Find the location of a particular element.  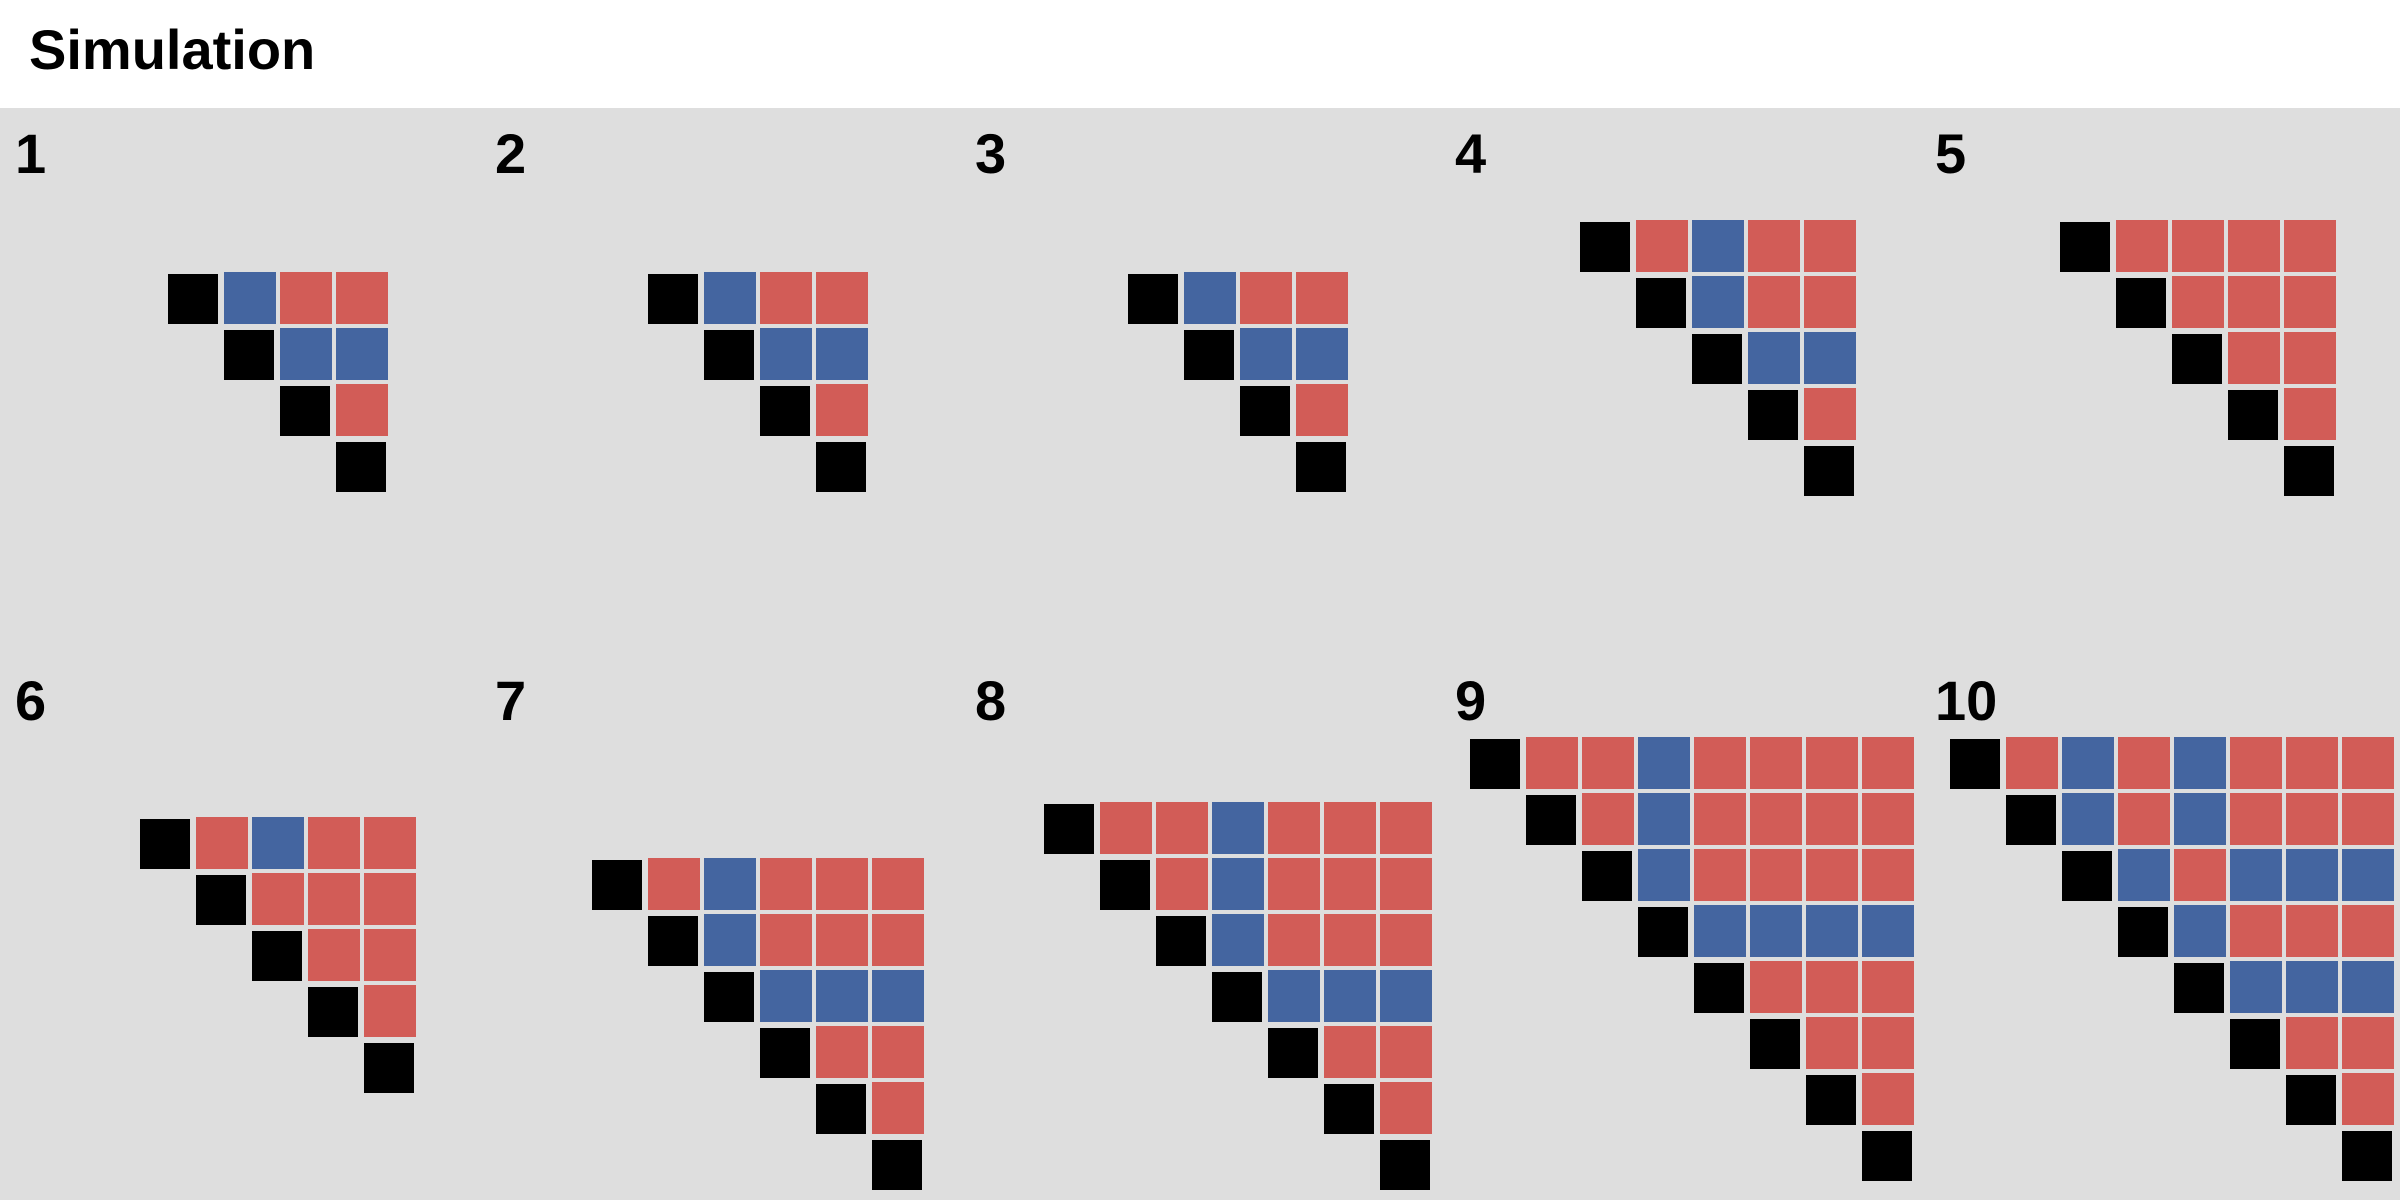

simulation-panel-3: 3 is located at coordinates (1200, 380).